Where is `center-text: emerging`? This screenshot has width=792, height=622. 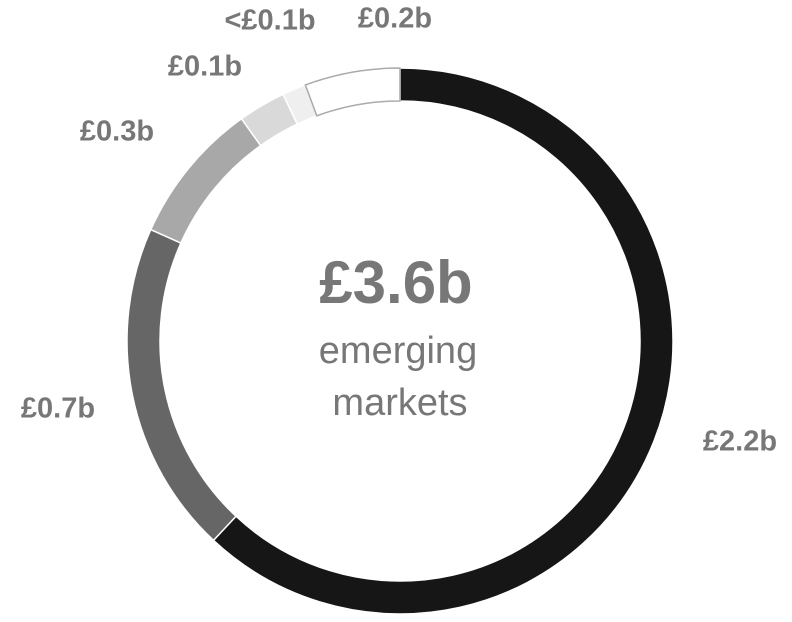
center-text: emerging is located at coordinates (398, 351).